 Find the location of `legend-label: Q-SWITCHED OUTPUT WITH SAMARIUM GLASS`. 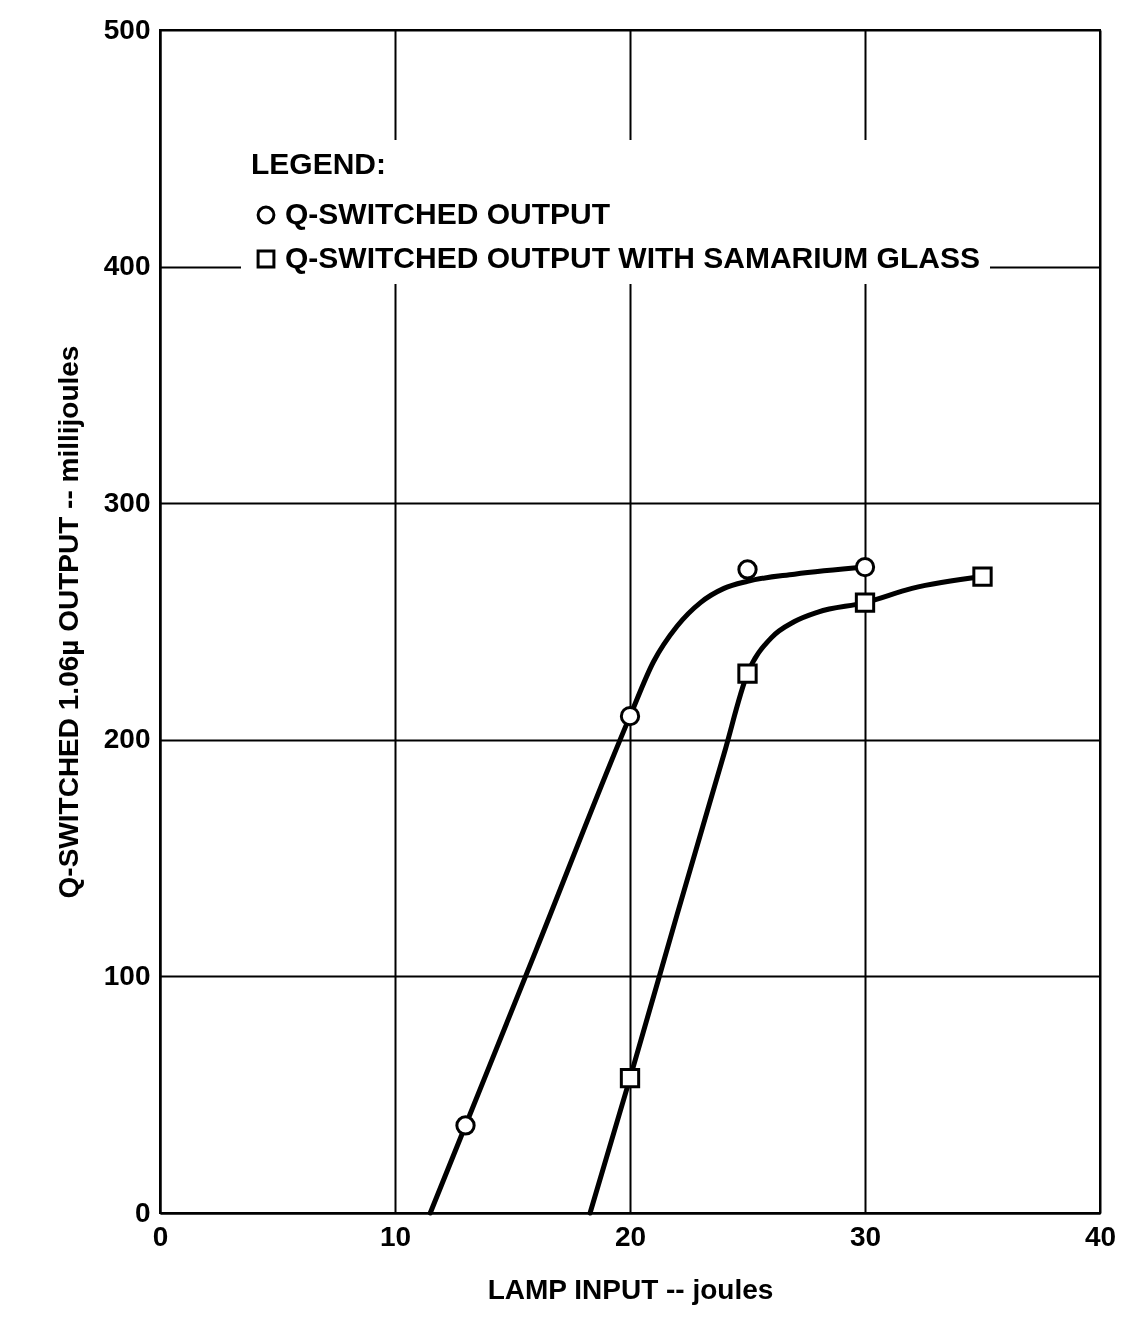

legend-label: Q-SWITCHED OUTPUT WITH SAMARIUM GLASS is located at coordinates (632, 257).